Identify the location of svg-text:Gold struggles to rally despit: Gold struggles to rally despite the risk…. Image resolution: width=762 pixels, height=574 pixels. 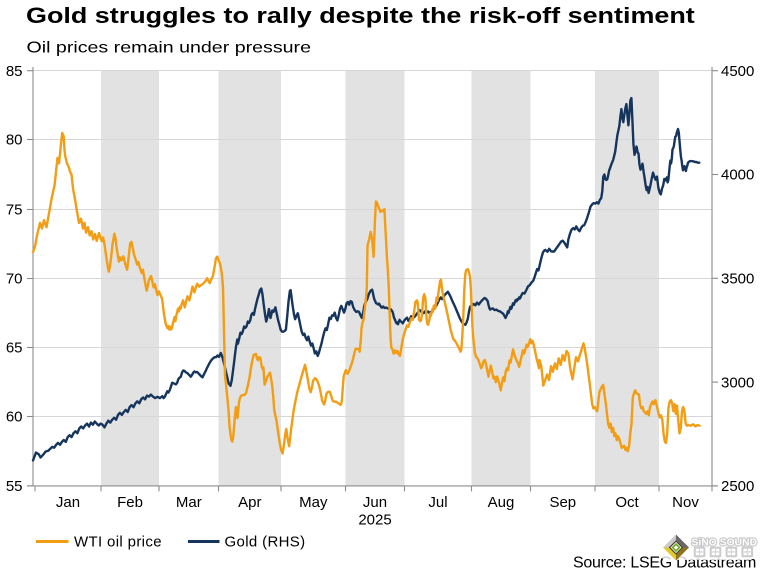
(360, 16).